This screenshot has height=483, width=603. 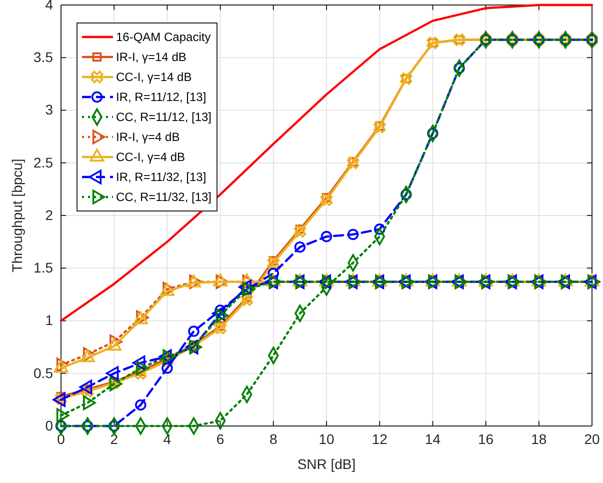 What do you see at coordinates (539, 438) in the screenshot?
I see `x-tick-label: 18` at bounding box center [539, 438].